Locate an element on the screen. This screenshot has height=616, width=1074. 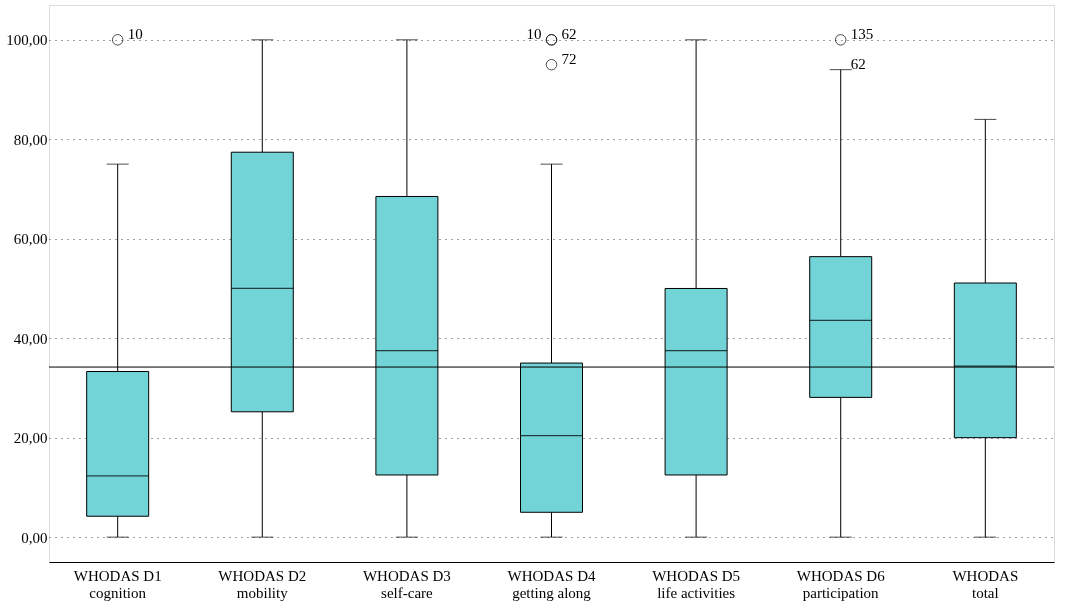
x-tick-label: WHODAS D4 getting along is located at coordinates (551, 584).